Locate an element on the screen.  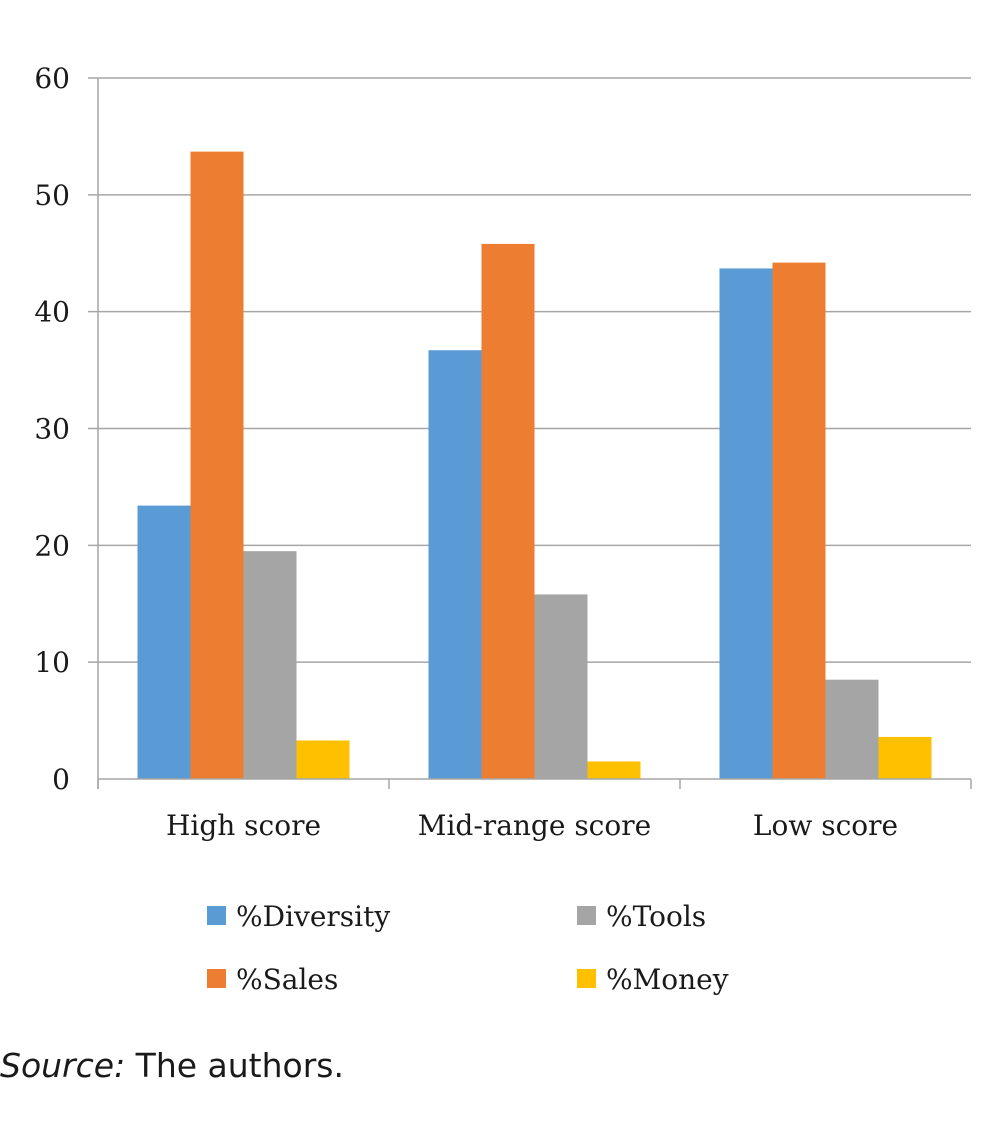
y-tick-label: 60 is located at coordinates (52, 78).